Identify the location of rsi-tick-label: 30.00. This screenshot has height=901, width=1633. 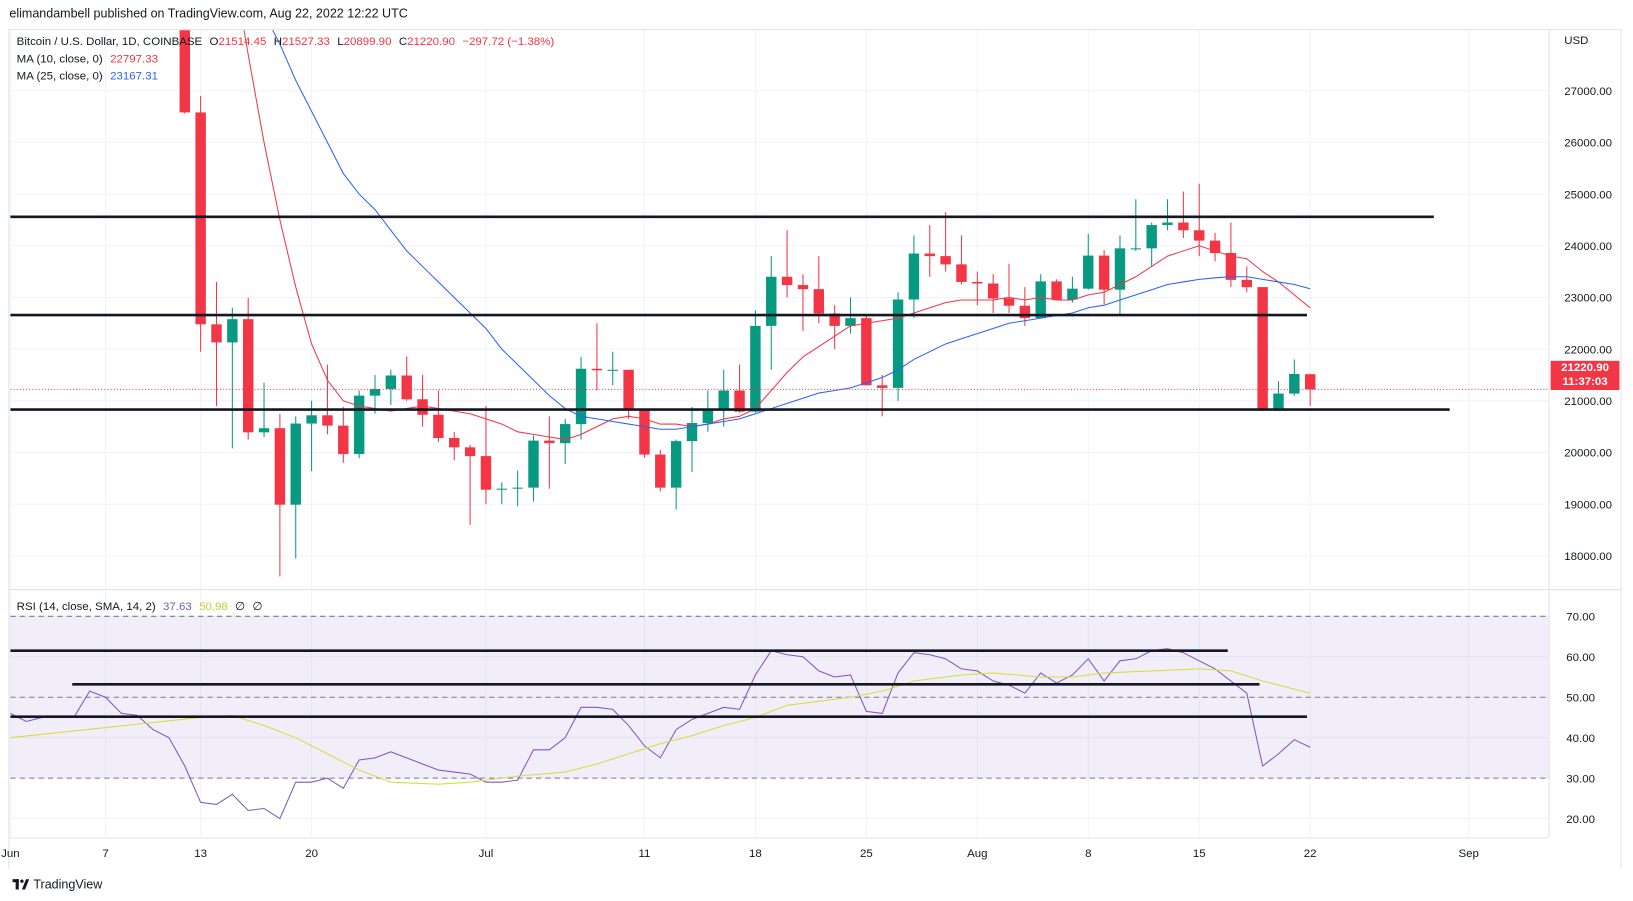
(1580, 779).